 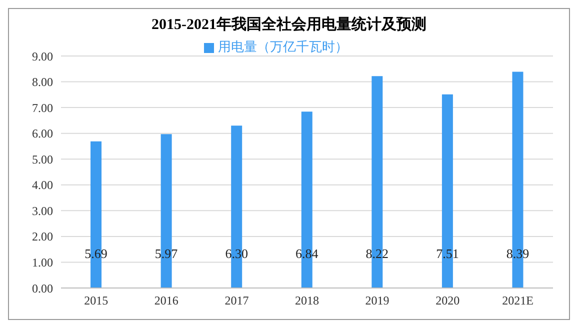 What do you see at coordinates (42, 288) in the screenshot?
I see `y-tick-label: 0.00` at bounding box center [42, 288].